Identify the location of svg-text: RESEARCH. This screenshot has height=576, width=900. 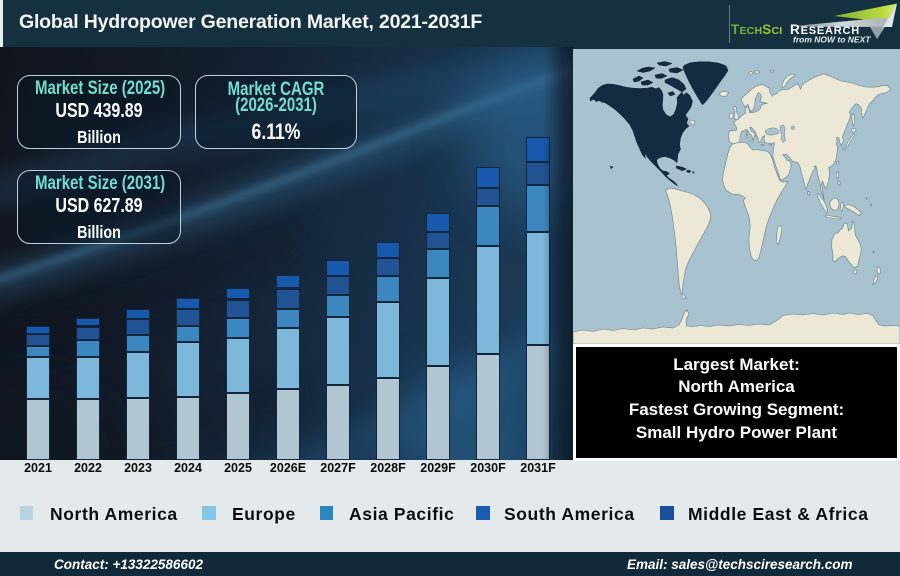
(825, 29).